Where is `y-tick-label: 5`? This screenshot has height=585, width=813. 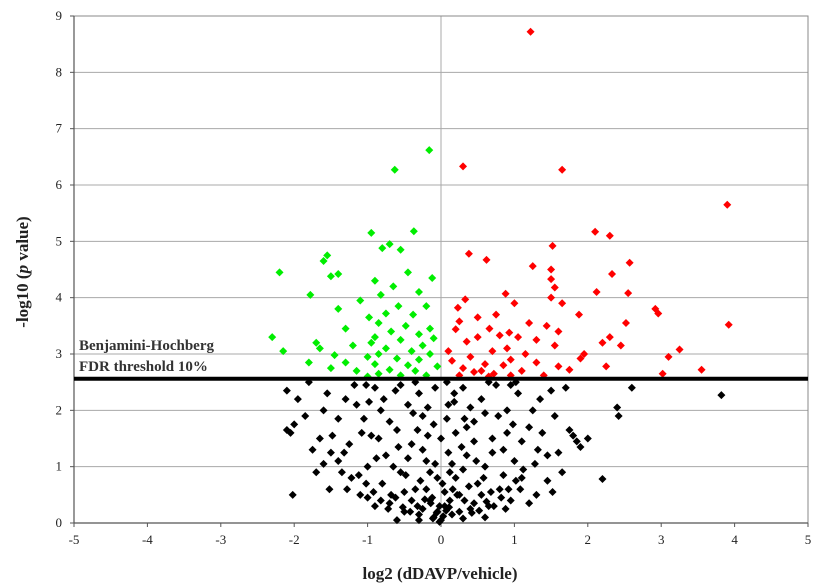 y-tick-label: 5 is located at coordinates (59, 240).